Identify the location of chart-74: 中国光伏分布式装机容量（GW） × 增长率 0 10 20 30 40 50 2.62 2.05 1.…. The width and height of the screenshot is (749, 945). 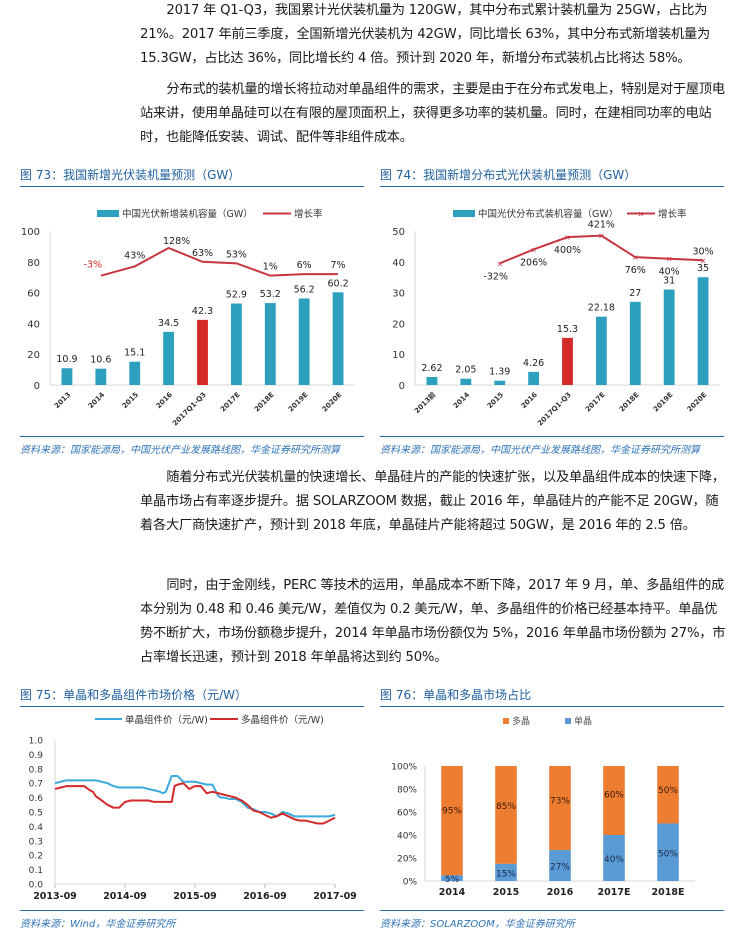
(556, 318).